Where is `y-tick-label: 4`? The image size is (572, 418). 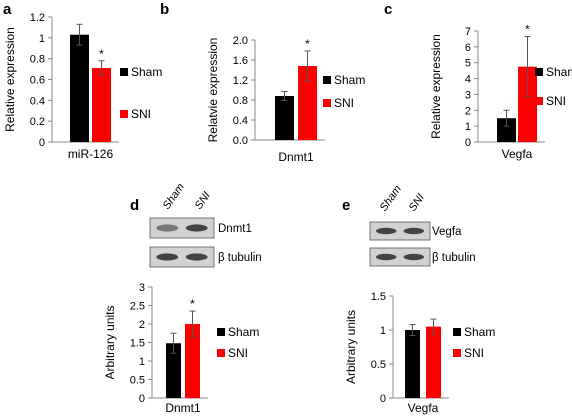 y-tick-label: 4 is located at coordinates (468, 80).